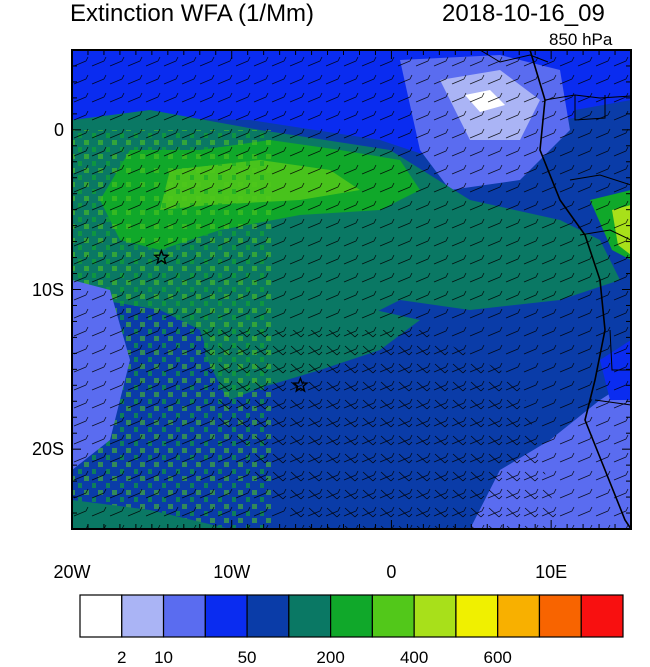 The height and width of the screenshot is (667, 650). Describe the element at coordinates (58, 129) in the screenshot. I see `y-tick-label: 0` at that location.